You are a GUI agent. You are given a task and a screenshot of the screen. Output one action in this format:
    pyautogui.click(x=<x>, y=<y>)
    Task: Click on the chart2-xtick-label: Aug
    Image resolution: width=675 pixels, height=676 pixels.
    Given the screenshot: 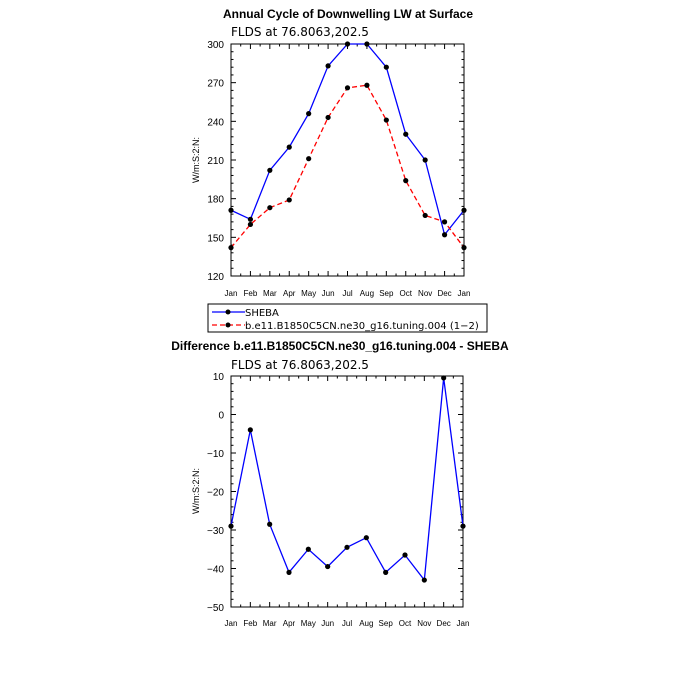 What is the action you would take?
    pyautogui.click(x=366, y=623)
    